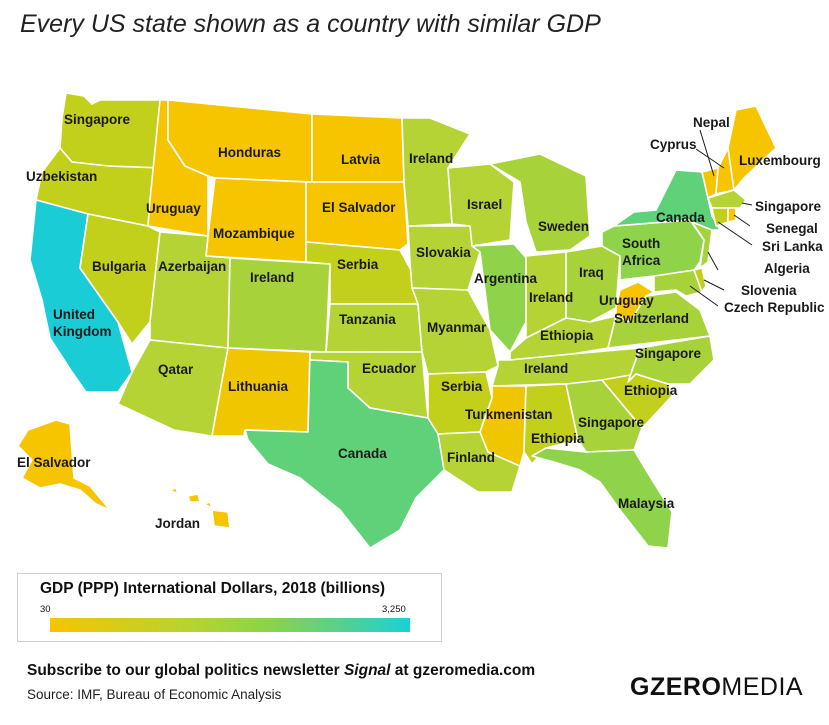 The image size is (829, 725). I want to click on state-nc, so click(671, 360).